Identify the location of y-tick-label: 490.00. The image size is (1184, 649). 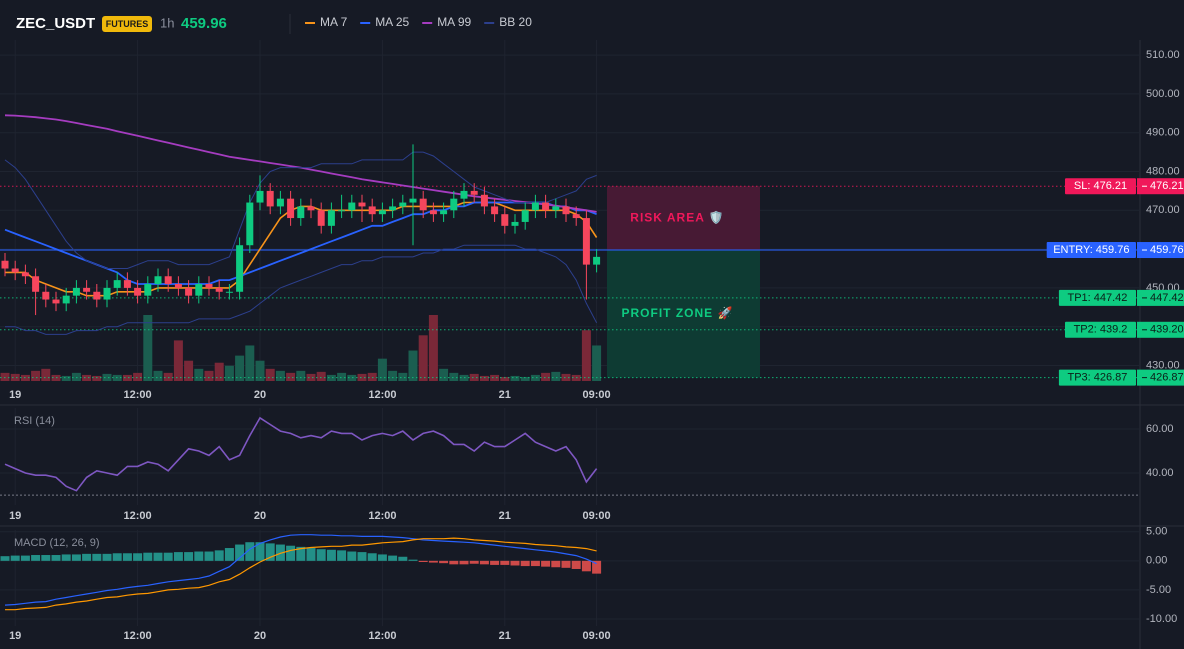
(1163, 133).